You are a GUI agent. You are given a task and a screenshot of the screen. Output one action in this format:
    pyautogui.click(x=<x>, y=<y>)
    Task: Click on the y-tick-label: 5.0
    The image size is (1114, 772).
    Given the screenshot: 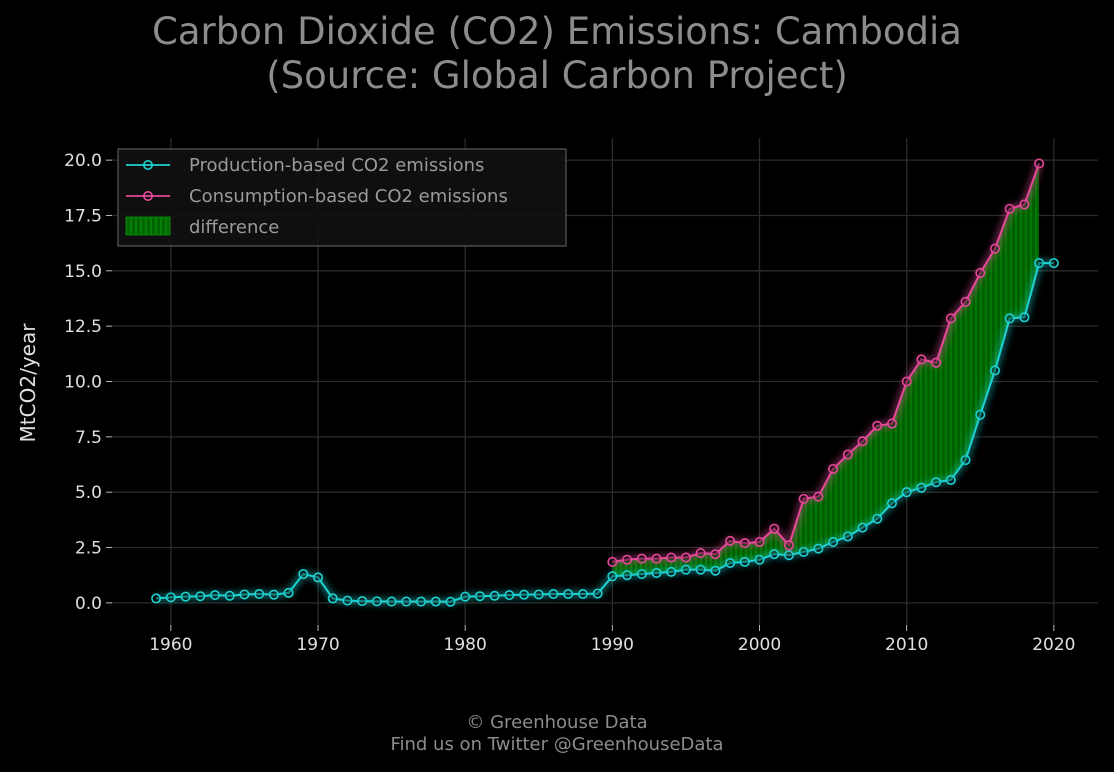 What is the action you would take?
    pyautogui.click(x=88, y=493)
    